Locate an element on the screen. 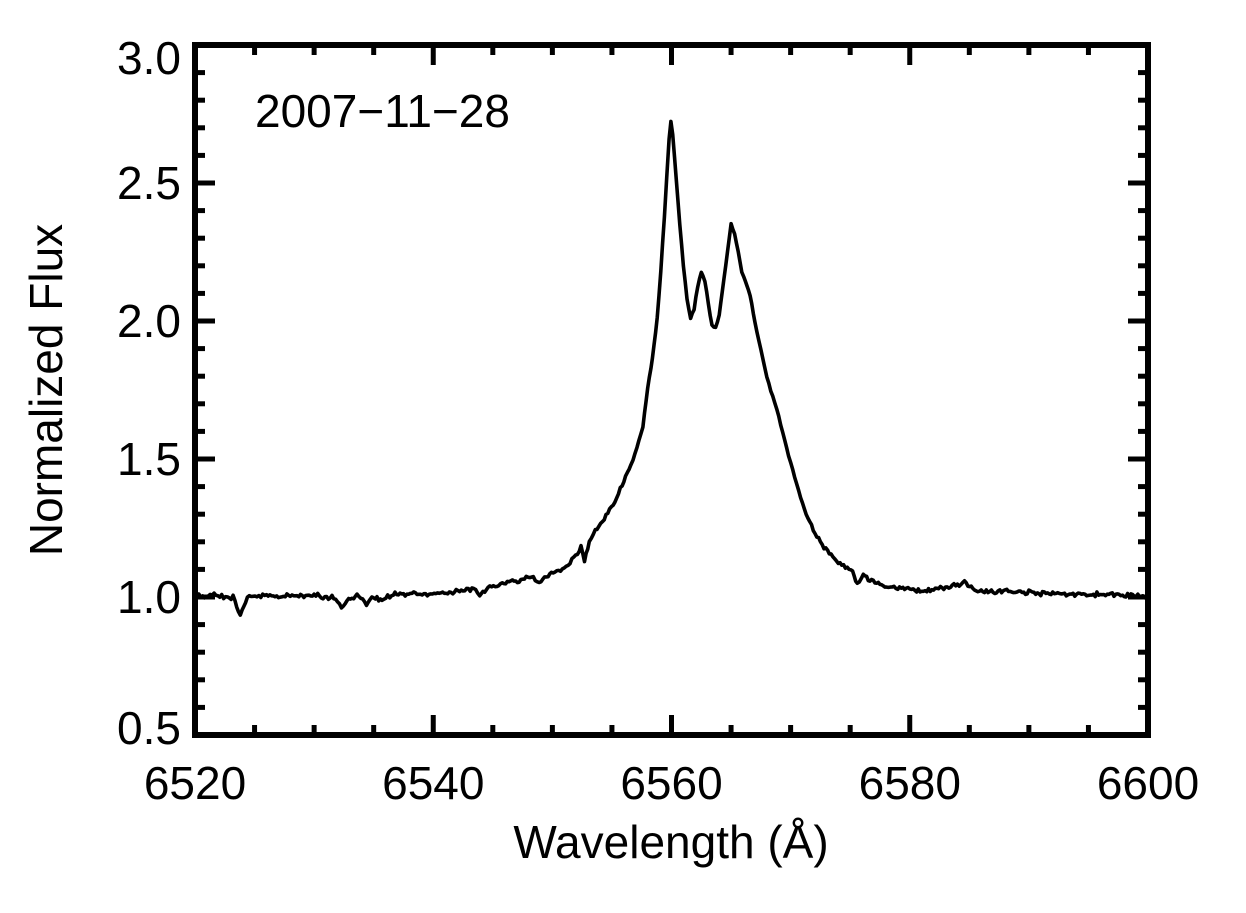 This screenshot has width=1246, height=913. y-tick-label: 2.5 is located at coordinates (149, 183).